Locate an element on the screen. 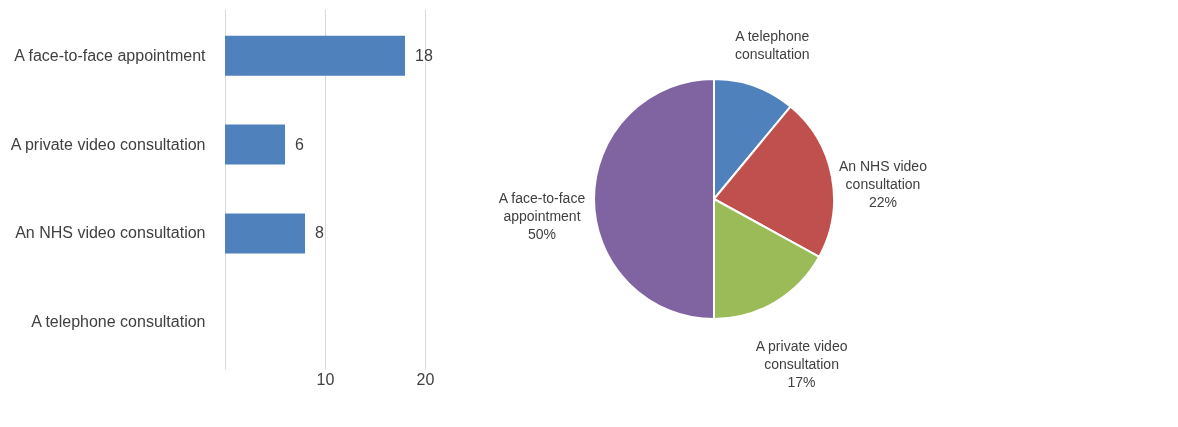 The image size is (1178, 427). y-tick-label: A private video consultation is located at coordinates (108, 144).